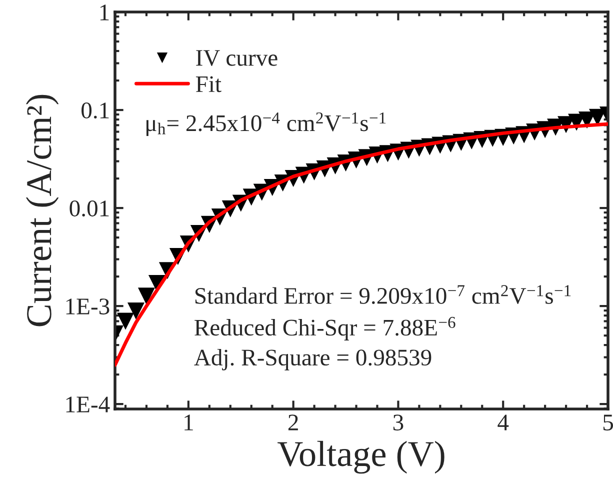 Image resolution: width=613 pixels, height=490 pixels. Describe the element at coordinates (313, 359) in the screenshot. I see `annotation: Adj. R-Square = 0.98539` at that location.